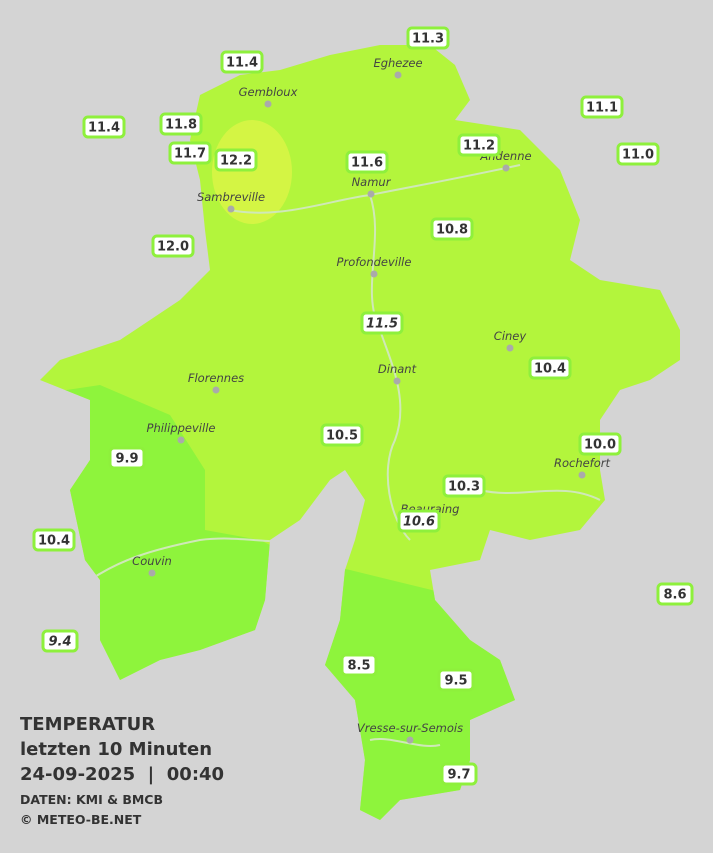 The height and width of the screenshot is (853, 713). I want to click on city-label: Couvin, so click(152, 561).